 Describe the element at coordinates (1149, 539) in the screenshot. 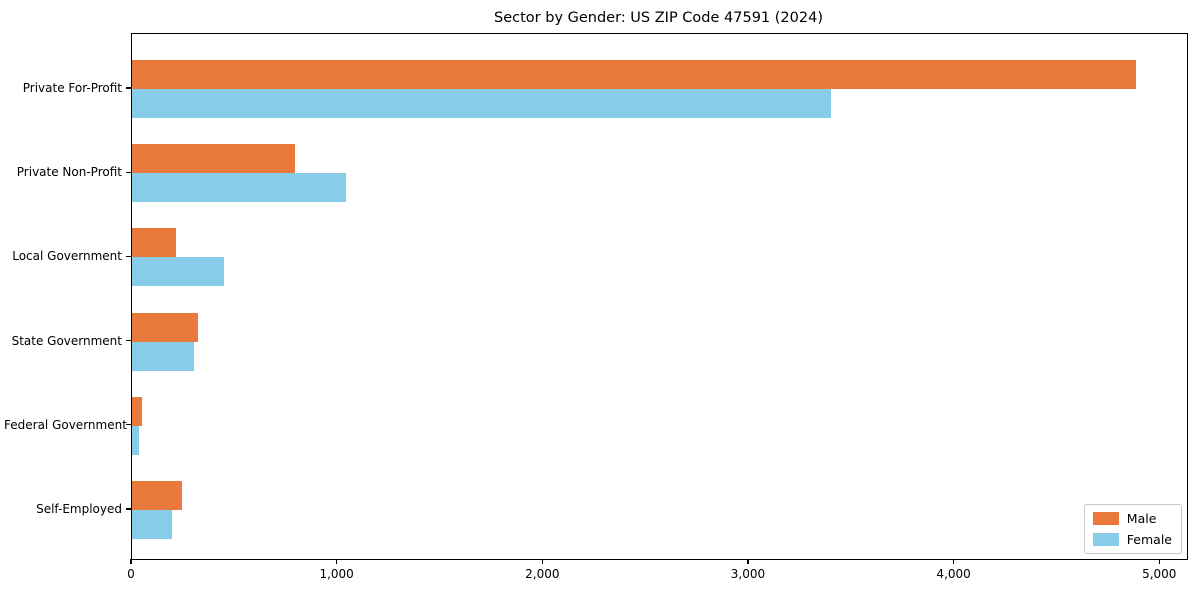

I see `legend-label-female: Female` at that location.